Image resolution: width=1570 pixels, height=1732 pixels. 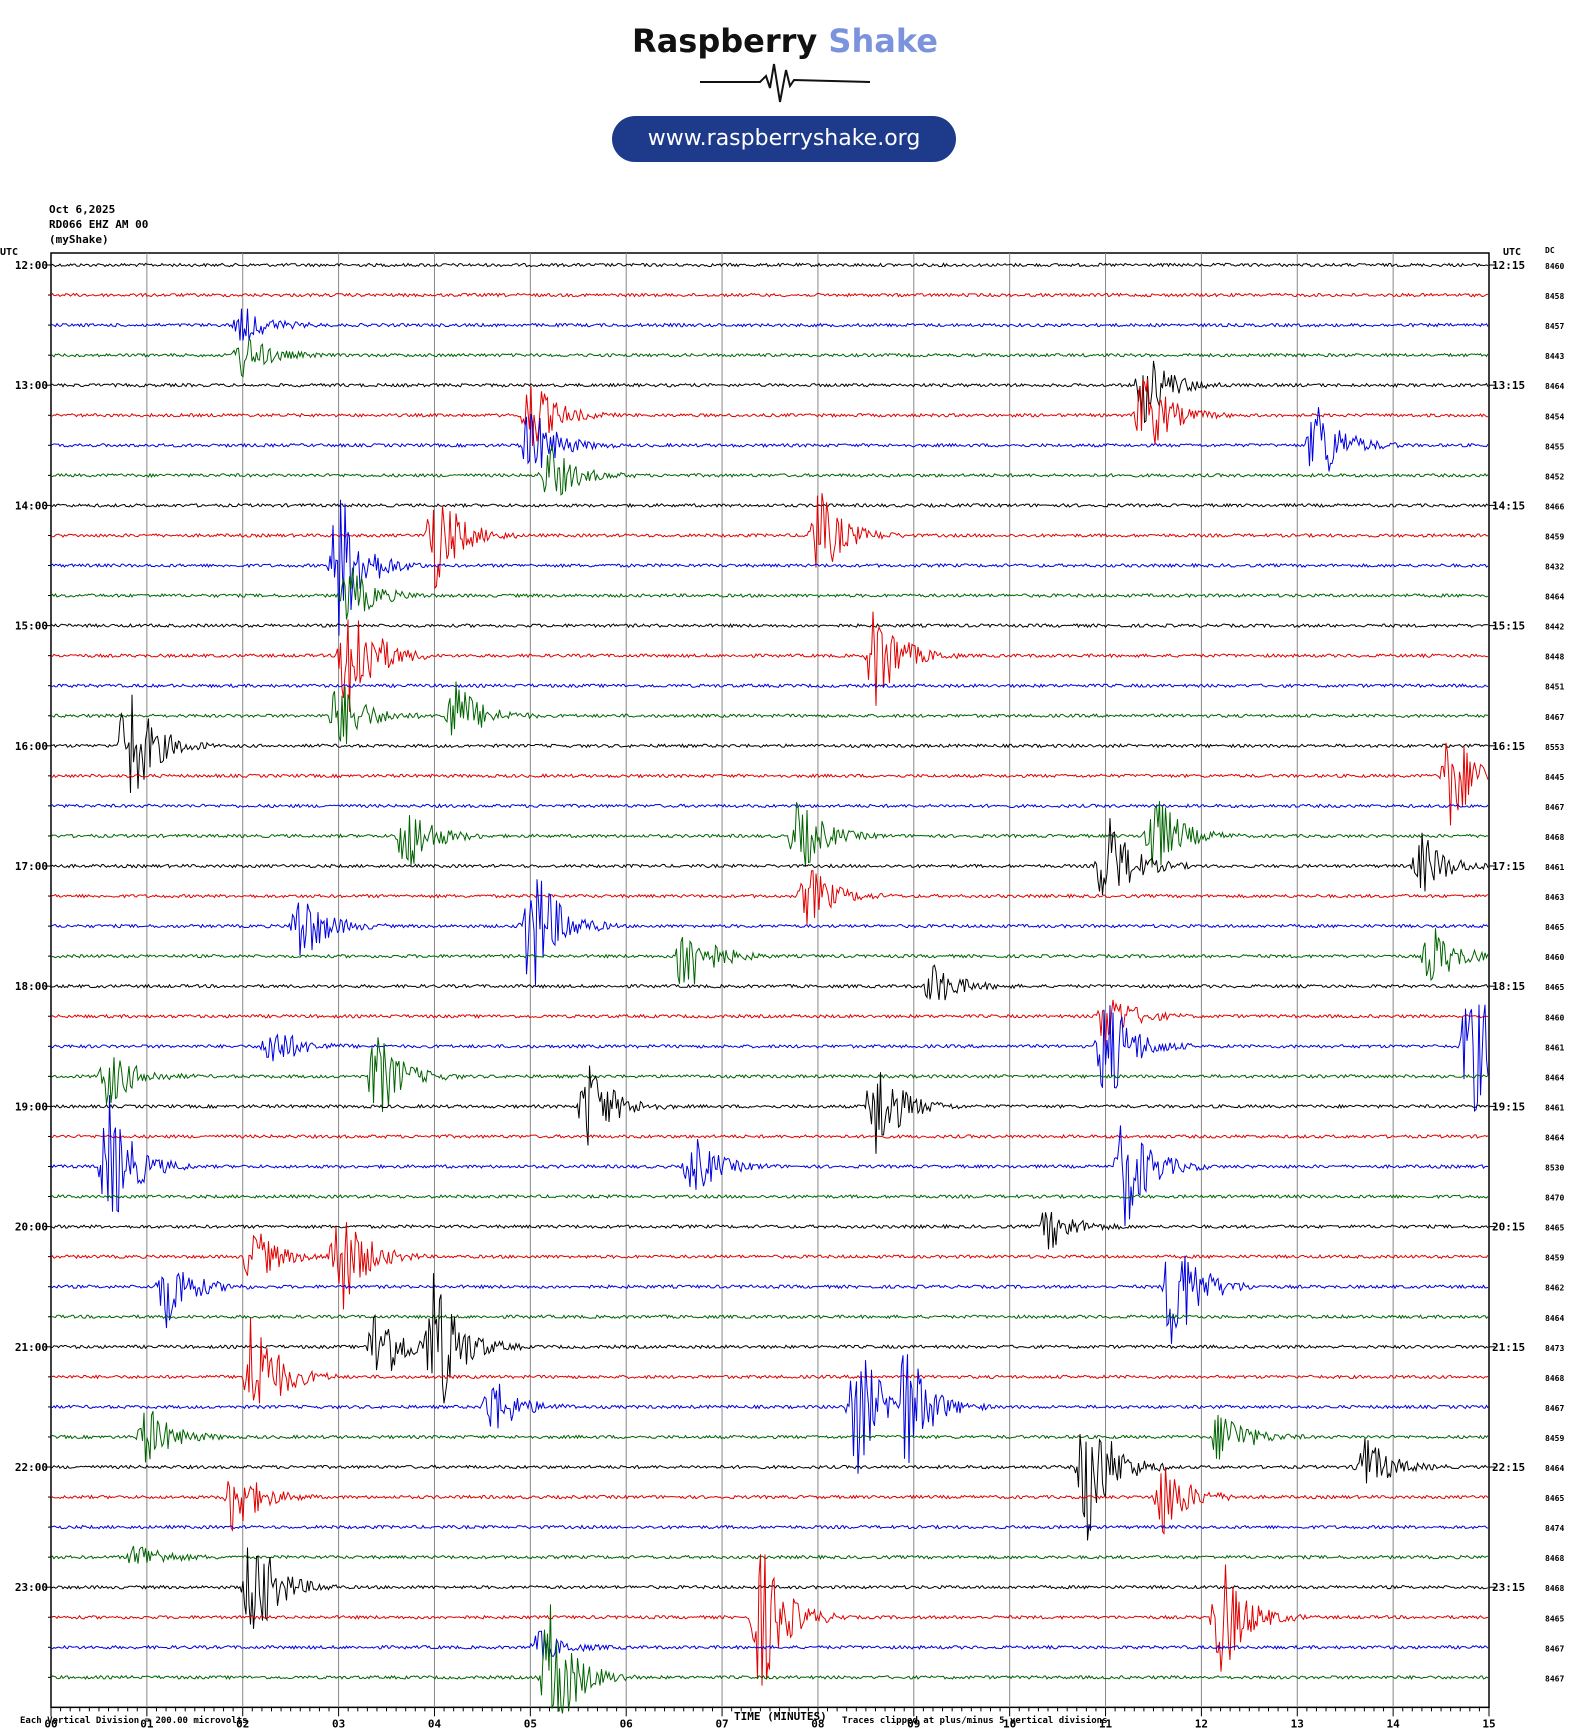 What do you see at coordinates (1508, 1587) in the screenshot?
I see `right-hour-label: 23:15` at bounding box center [1508, 1587].